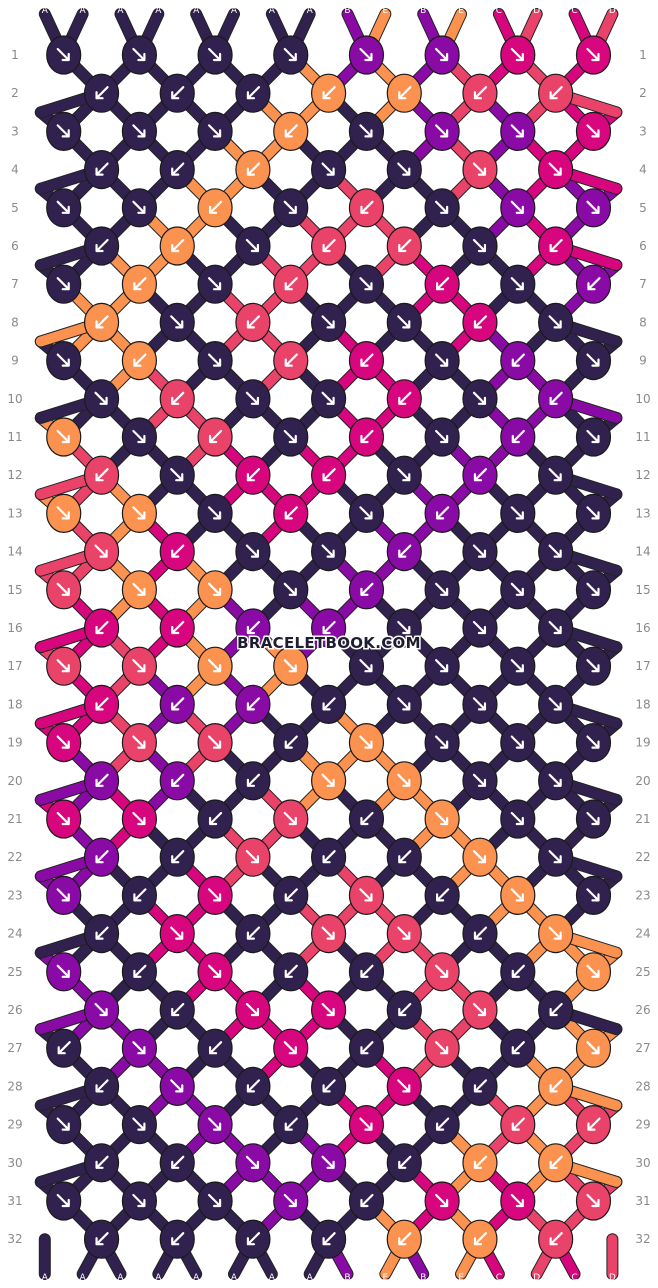  I want to click on row-number-right: 25, so click(642, 972).